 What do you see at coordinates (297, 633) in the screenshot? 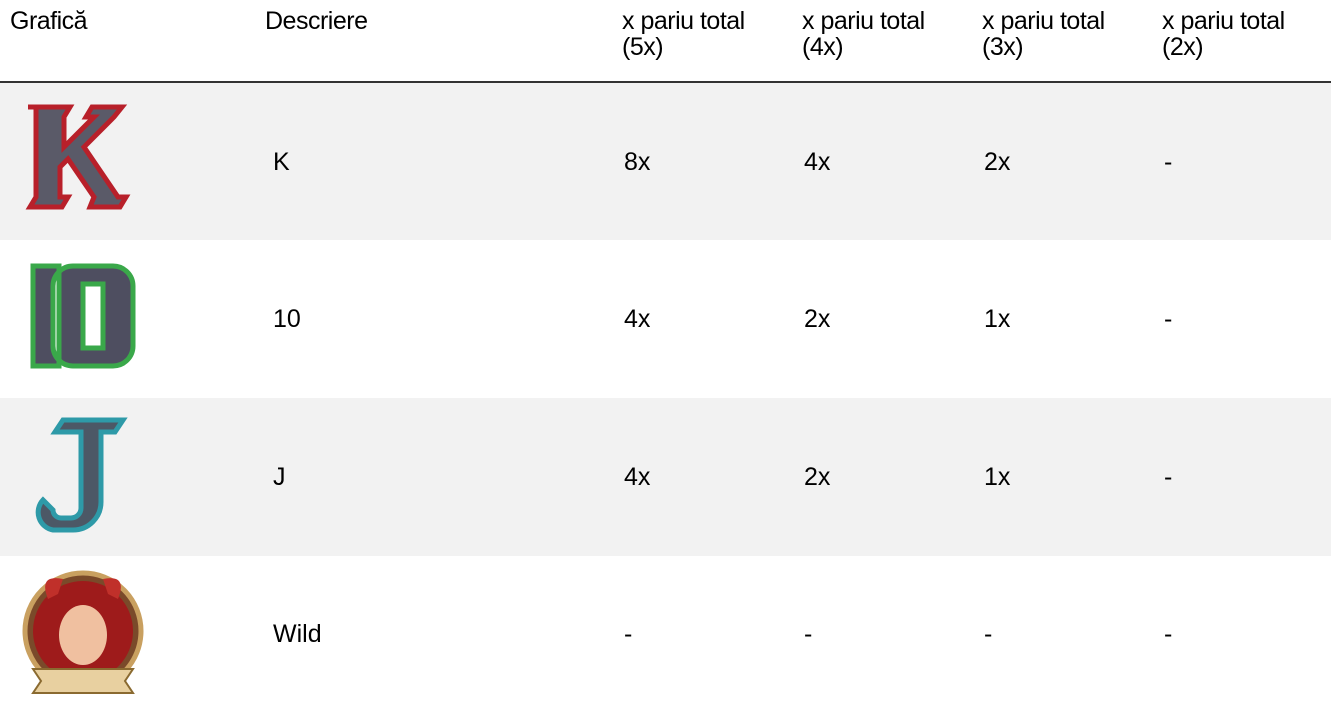
I see `description: Wild` at bounding box center [297, 633].